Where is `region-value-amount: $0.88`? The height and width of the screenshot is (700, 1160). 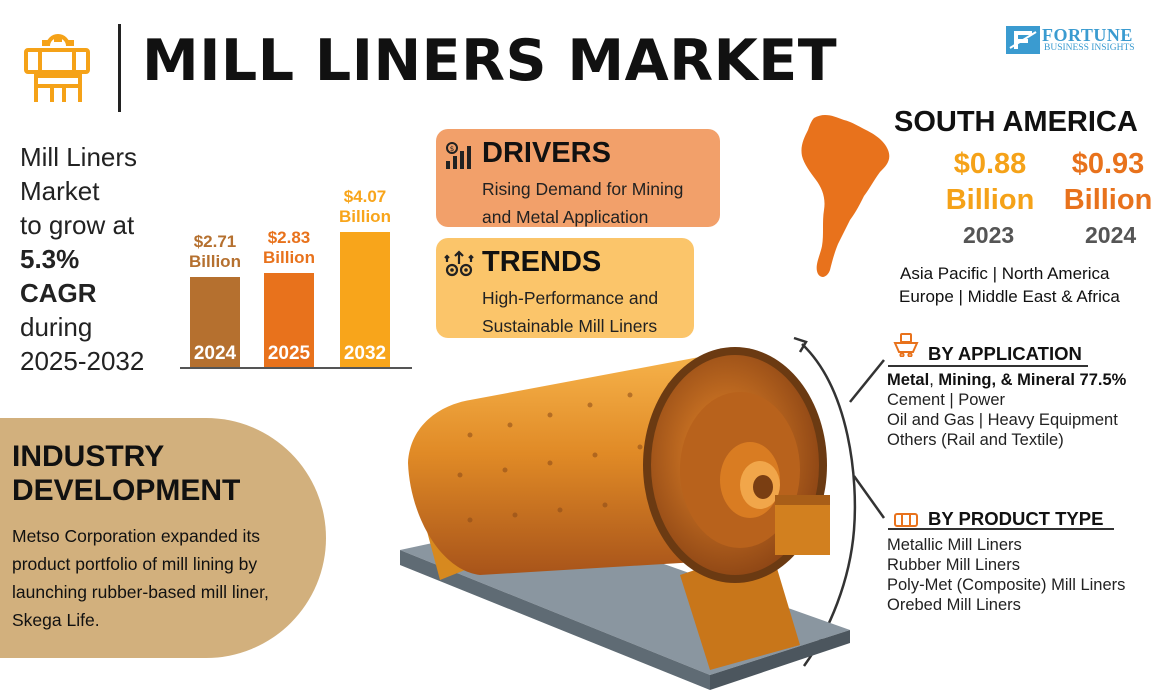
region-value-amount: $0.88 is located at coordinates (990, 164).